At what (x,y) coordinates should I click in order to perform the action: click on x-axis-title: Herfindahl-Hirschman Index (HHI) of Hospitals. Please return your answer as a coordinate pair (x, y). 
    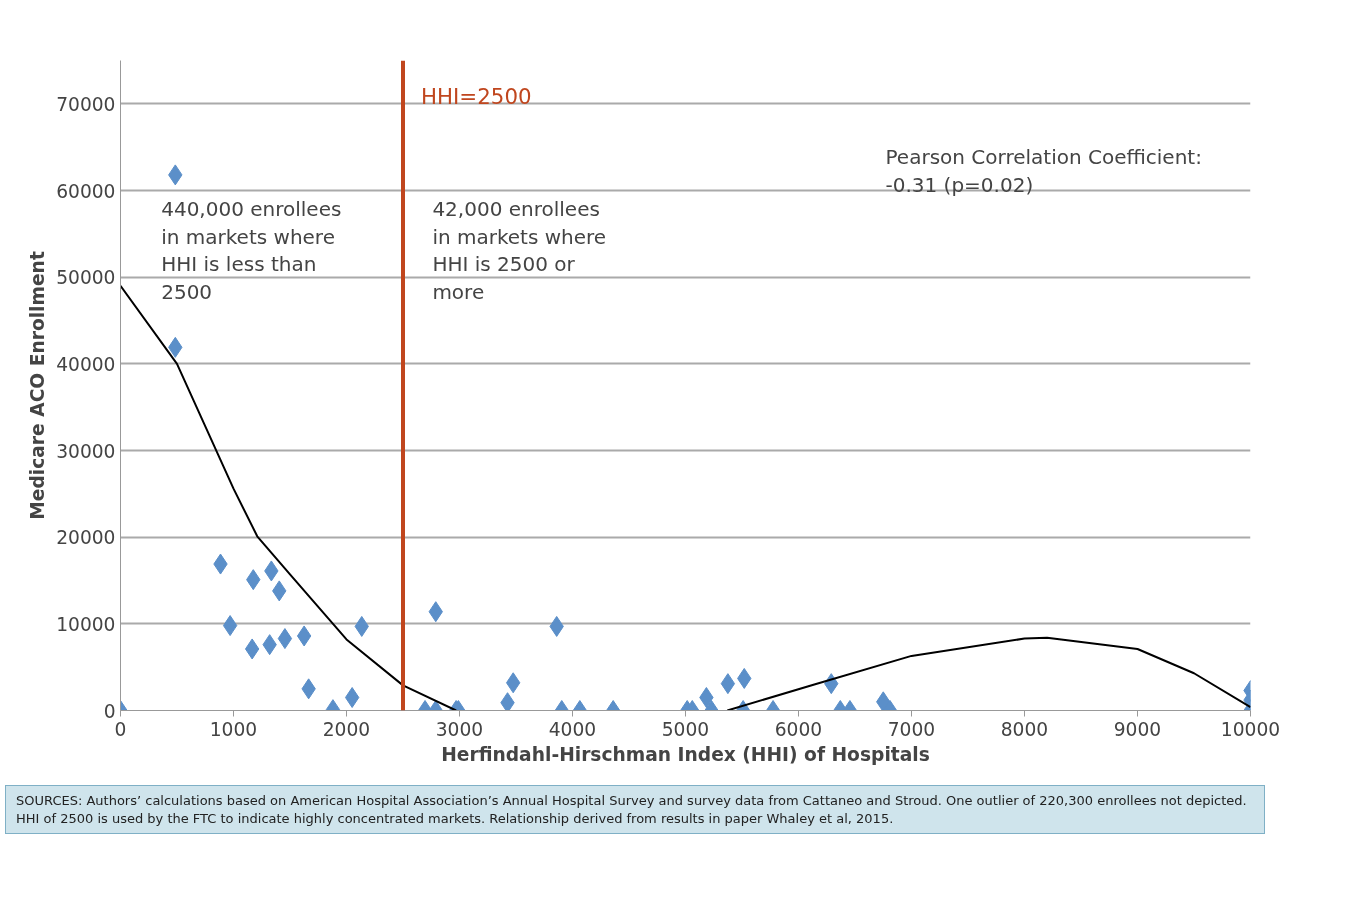
    Looking at the image, I should click on (685, 754).